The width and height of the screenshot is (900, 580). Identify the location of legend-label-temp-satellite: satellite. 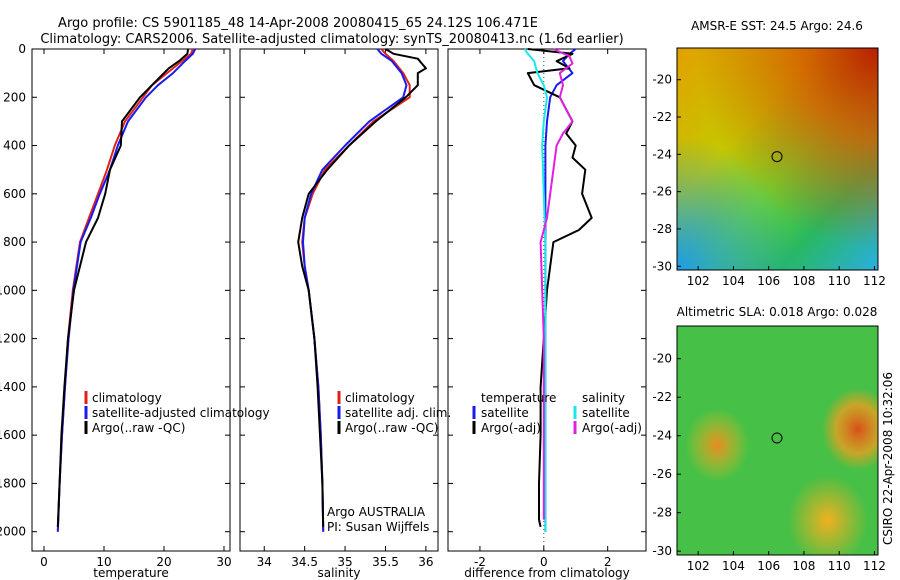
(505, 413).